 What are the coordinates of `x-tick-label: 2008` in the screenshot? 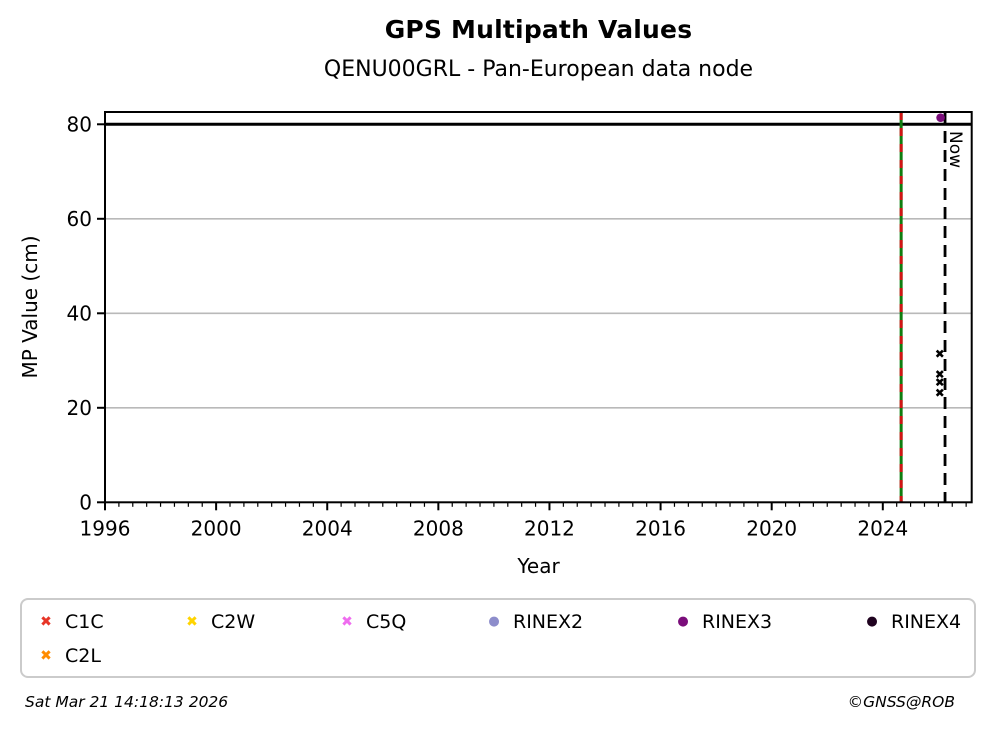 It's located at (438, 528).